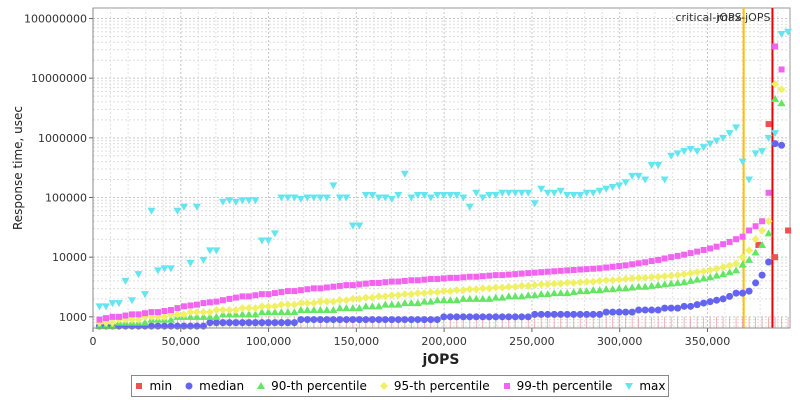 This screenshot has height=400, width=800. I want to click on legend-marker-icon, so click(189, 386).